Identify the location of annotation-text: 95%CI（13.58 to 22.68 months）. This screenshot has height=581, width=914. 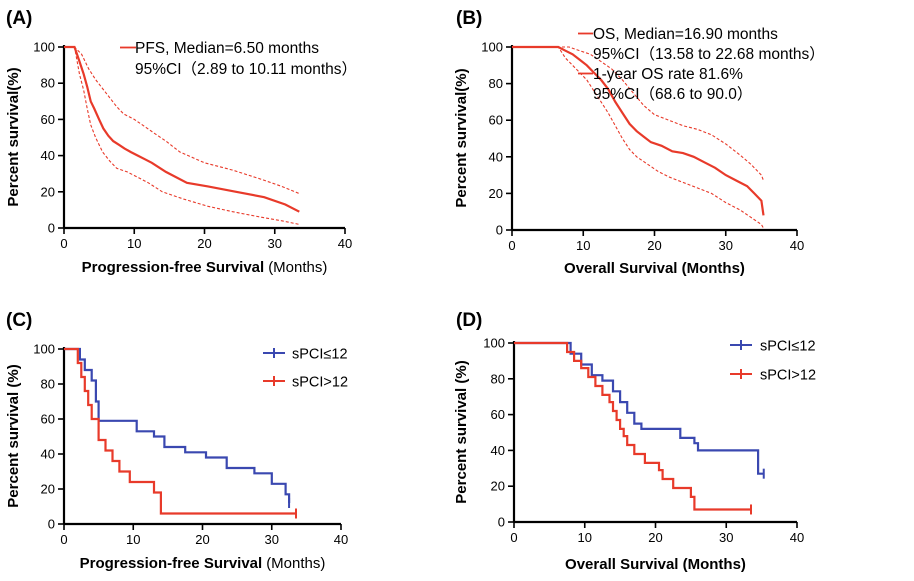
(709, 54).